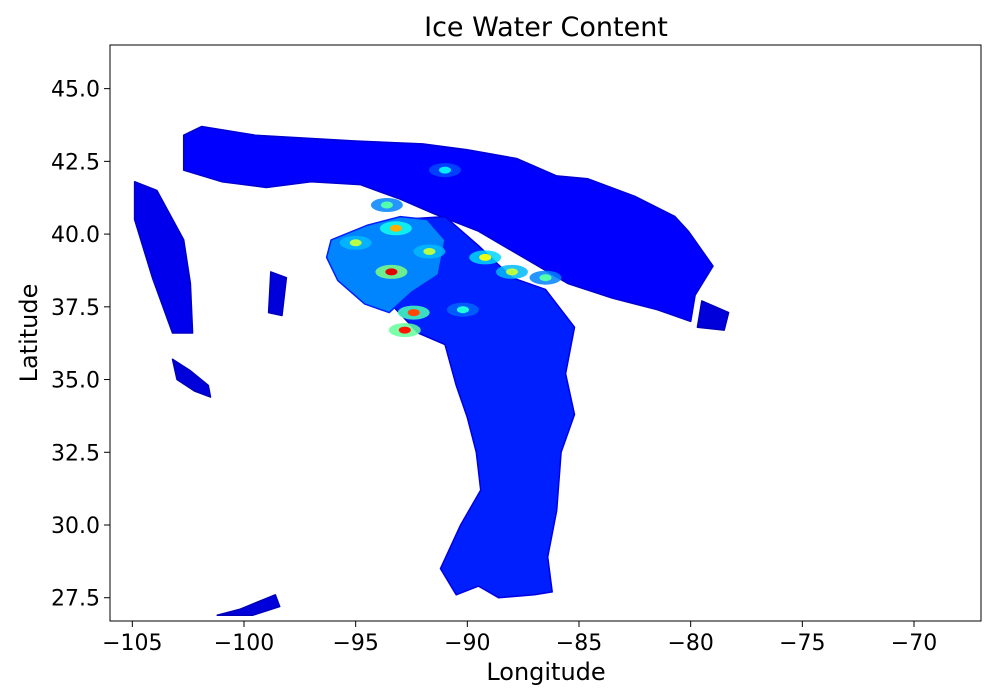  Describe the element at coordinates (29, 333) in the screenshot. I see `y-axis-label: Latitude` at that location.